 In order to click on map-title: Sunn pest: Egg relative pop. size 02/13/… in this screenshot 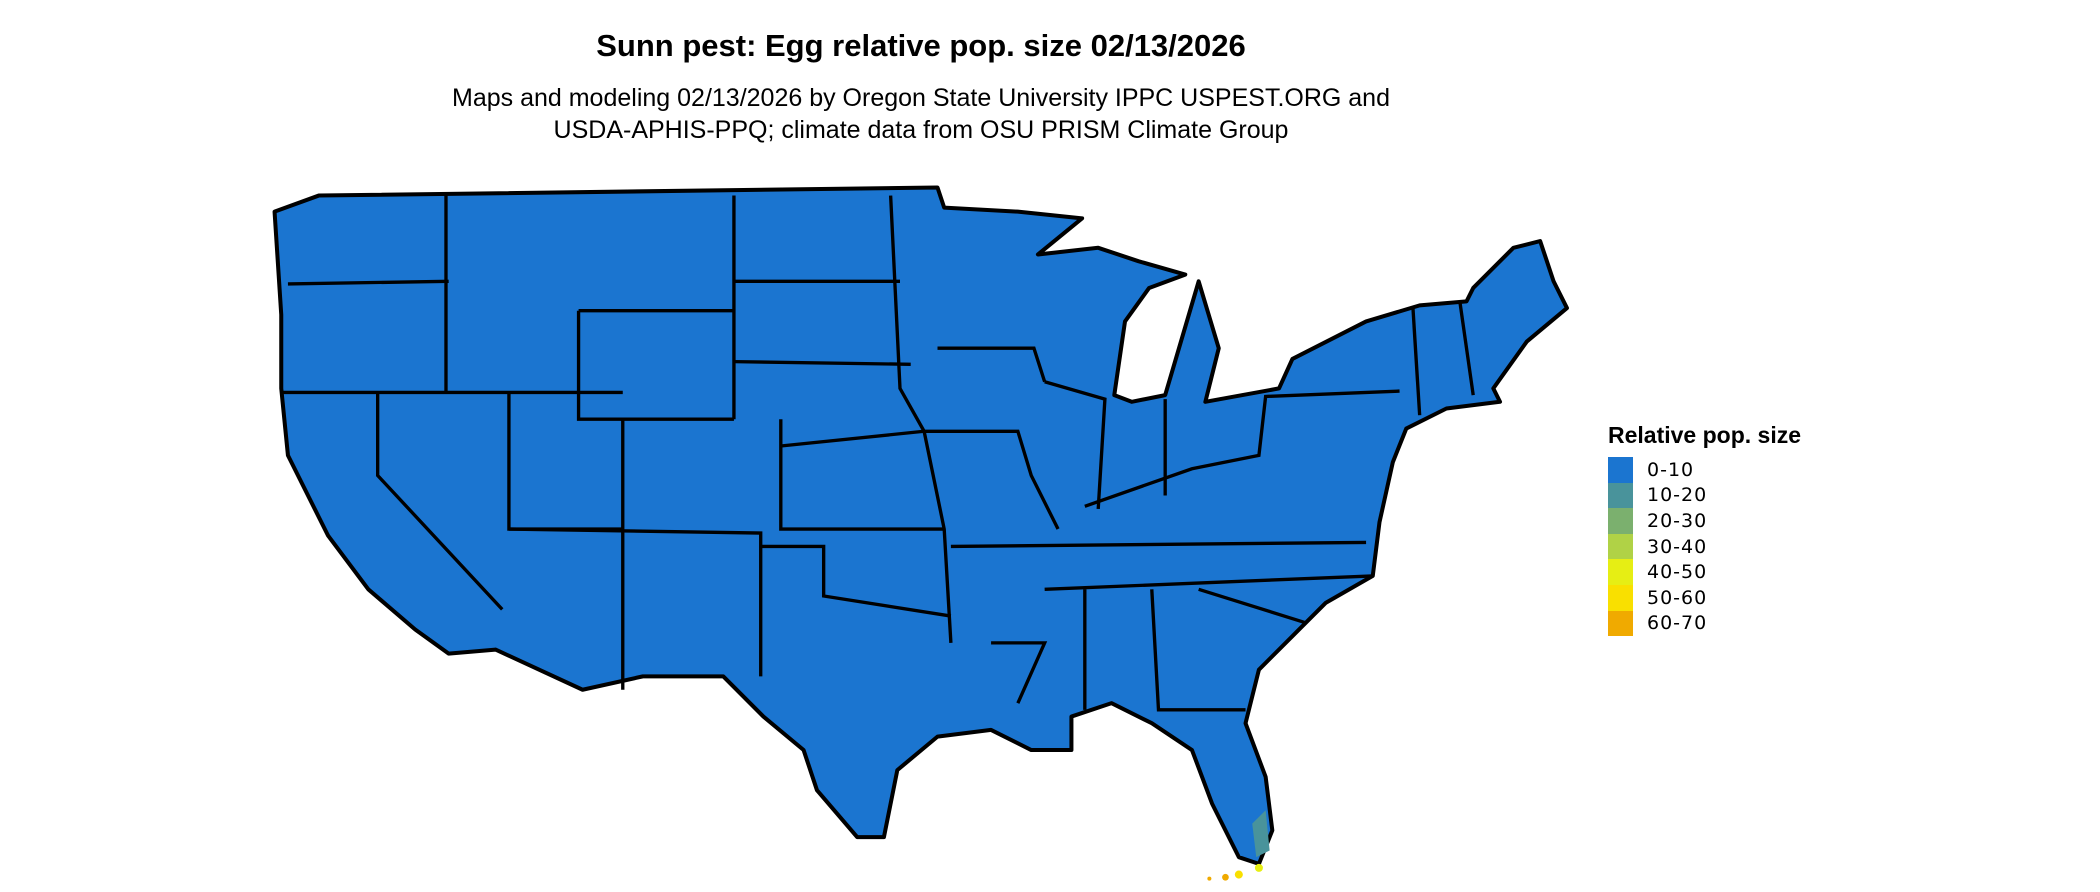, I will do `click(921, 45)`.